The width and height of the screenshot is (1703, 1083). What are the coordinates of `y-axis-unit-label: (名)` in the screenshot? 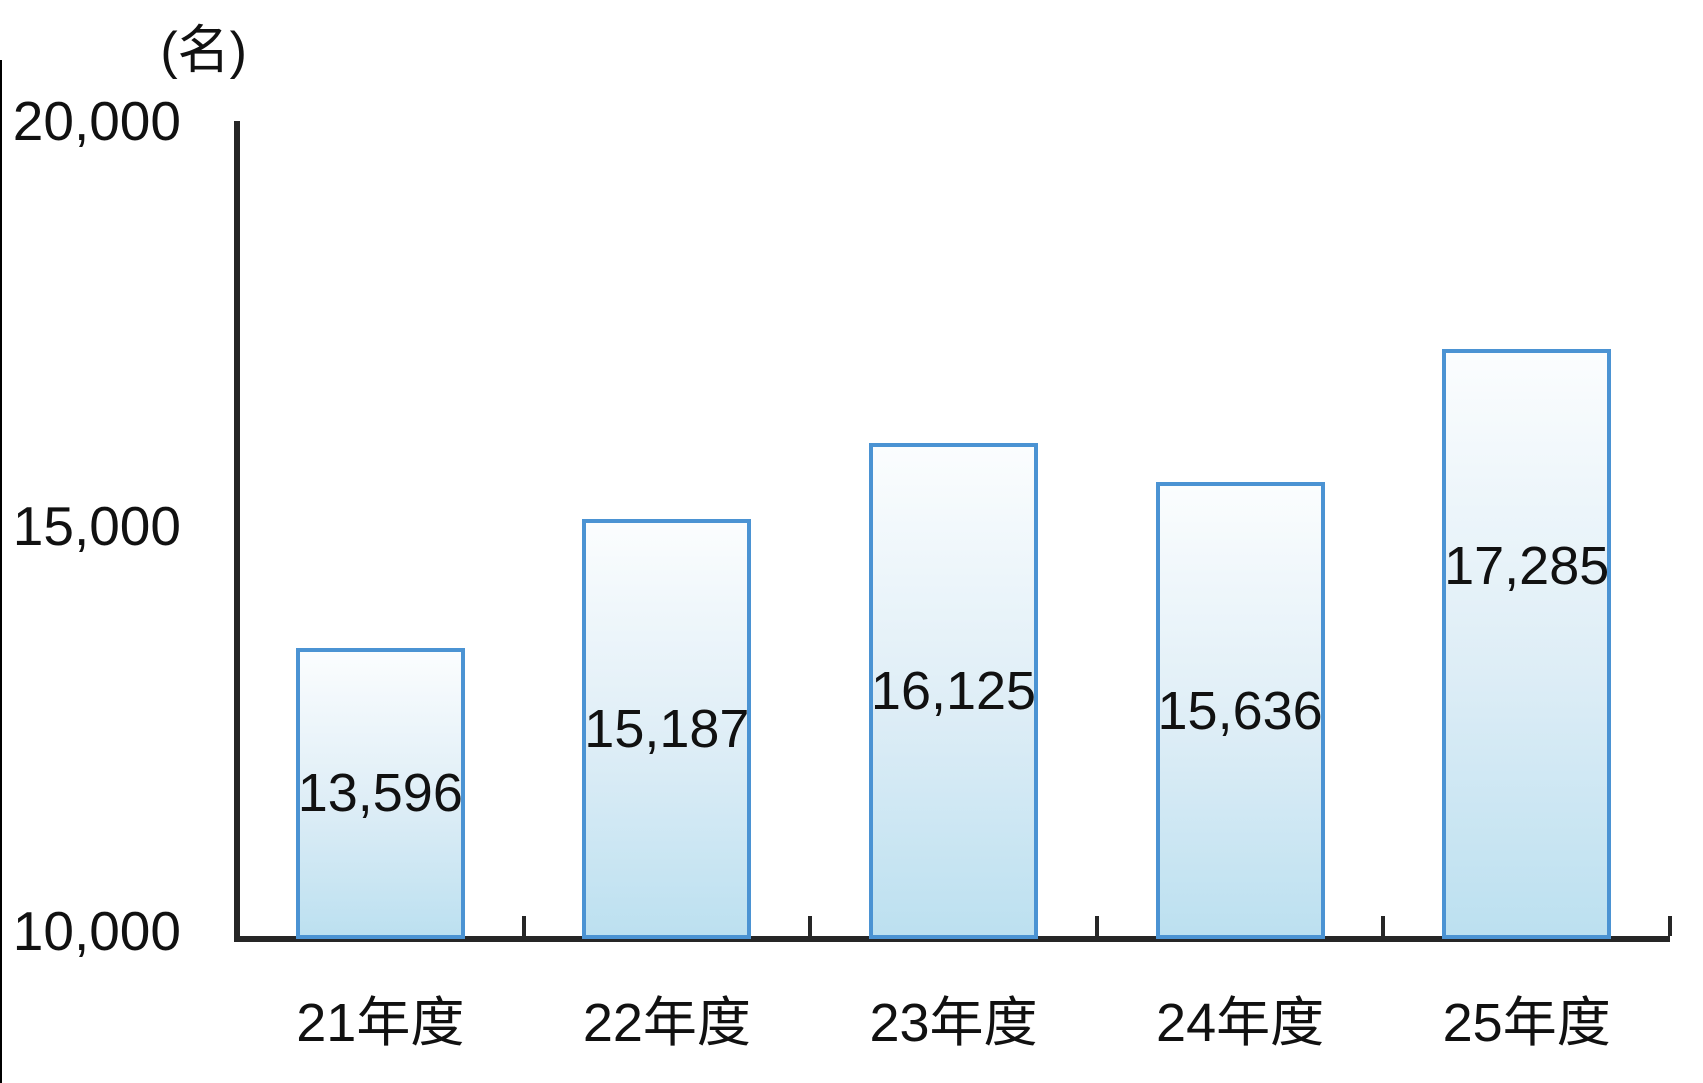 It's located at (203, 51).